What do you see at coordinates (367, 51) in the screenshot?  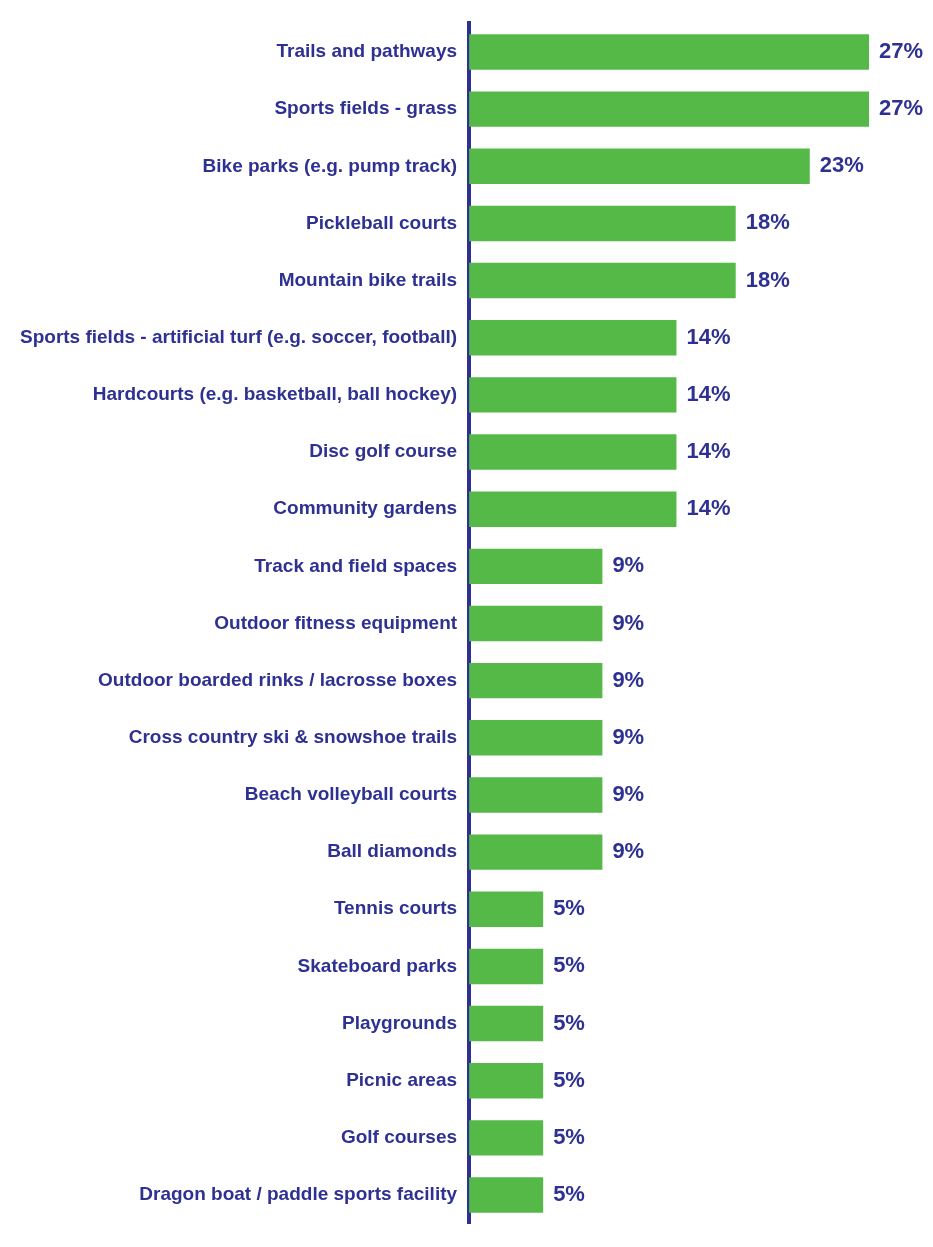 I see `y-tick-label: Trails and pathways` at bounding box center [367, 51].